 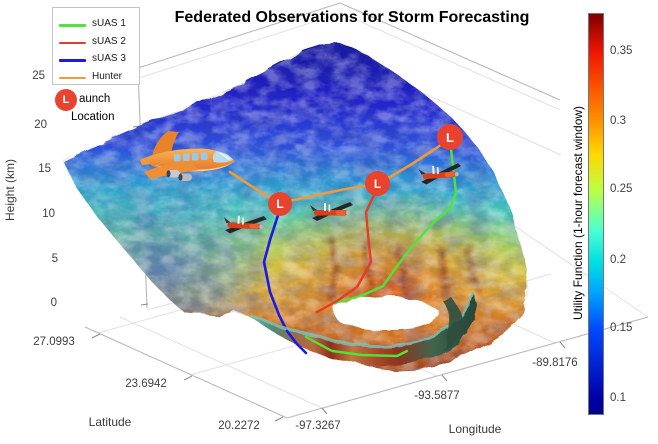 I want to click on colorbar-tick: 0.25, so click(x=621, y=189).